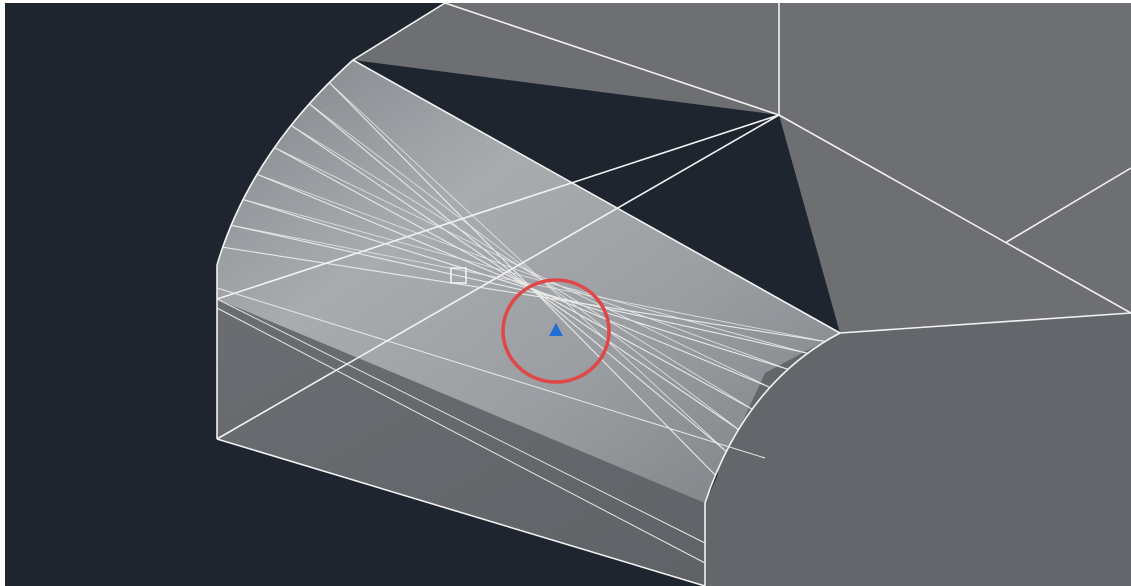 This screenshot has height=586, width=1131. I want to click on triangle-grip-icon, so click(556, 329).